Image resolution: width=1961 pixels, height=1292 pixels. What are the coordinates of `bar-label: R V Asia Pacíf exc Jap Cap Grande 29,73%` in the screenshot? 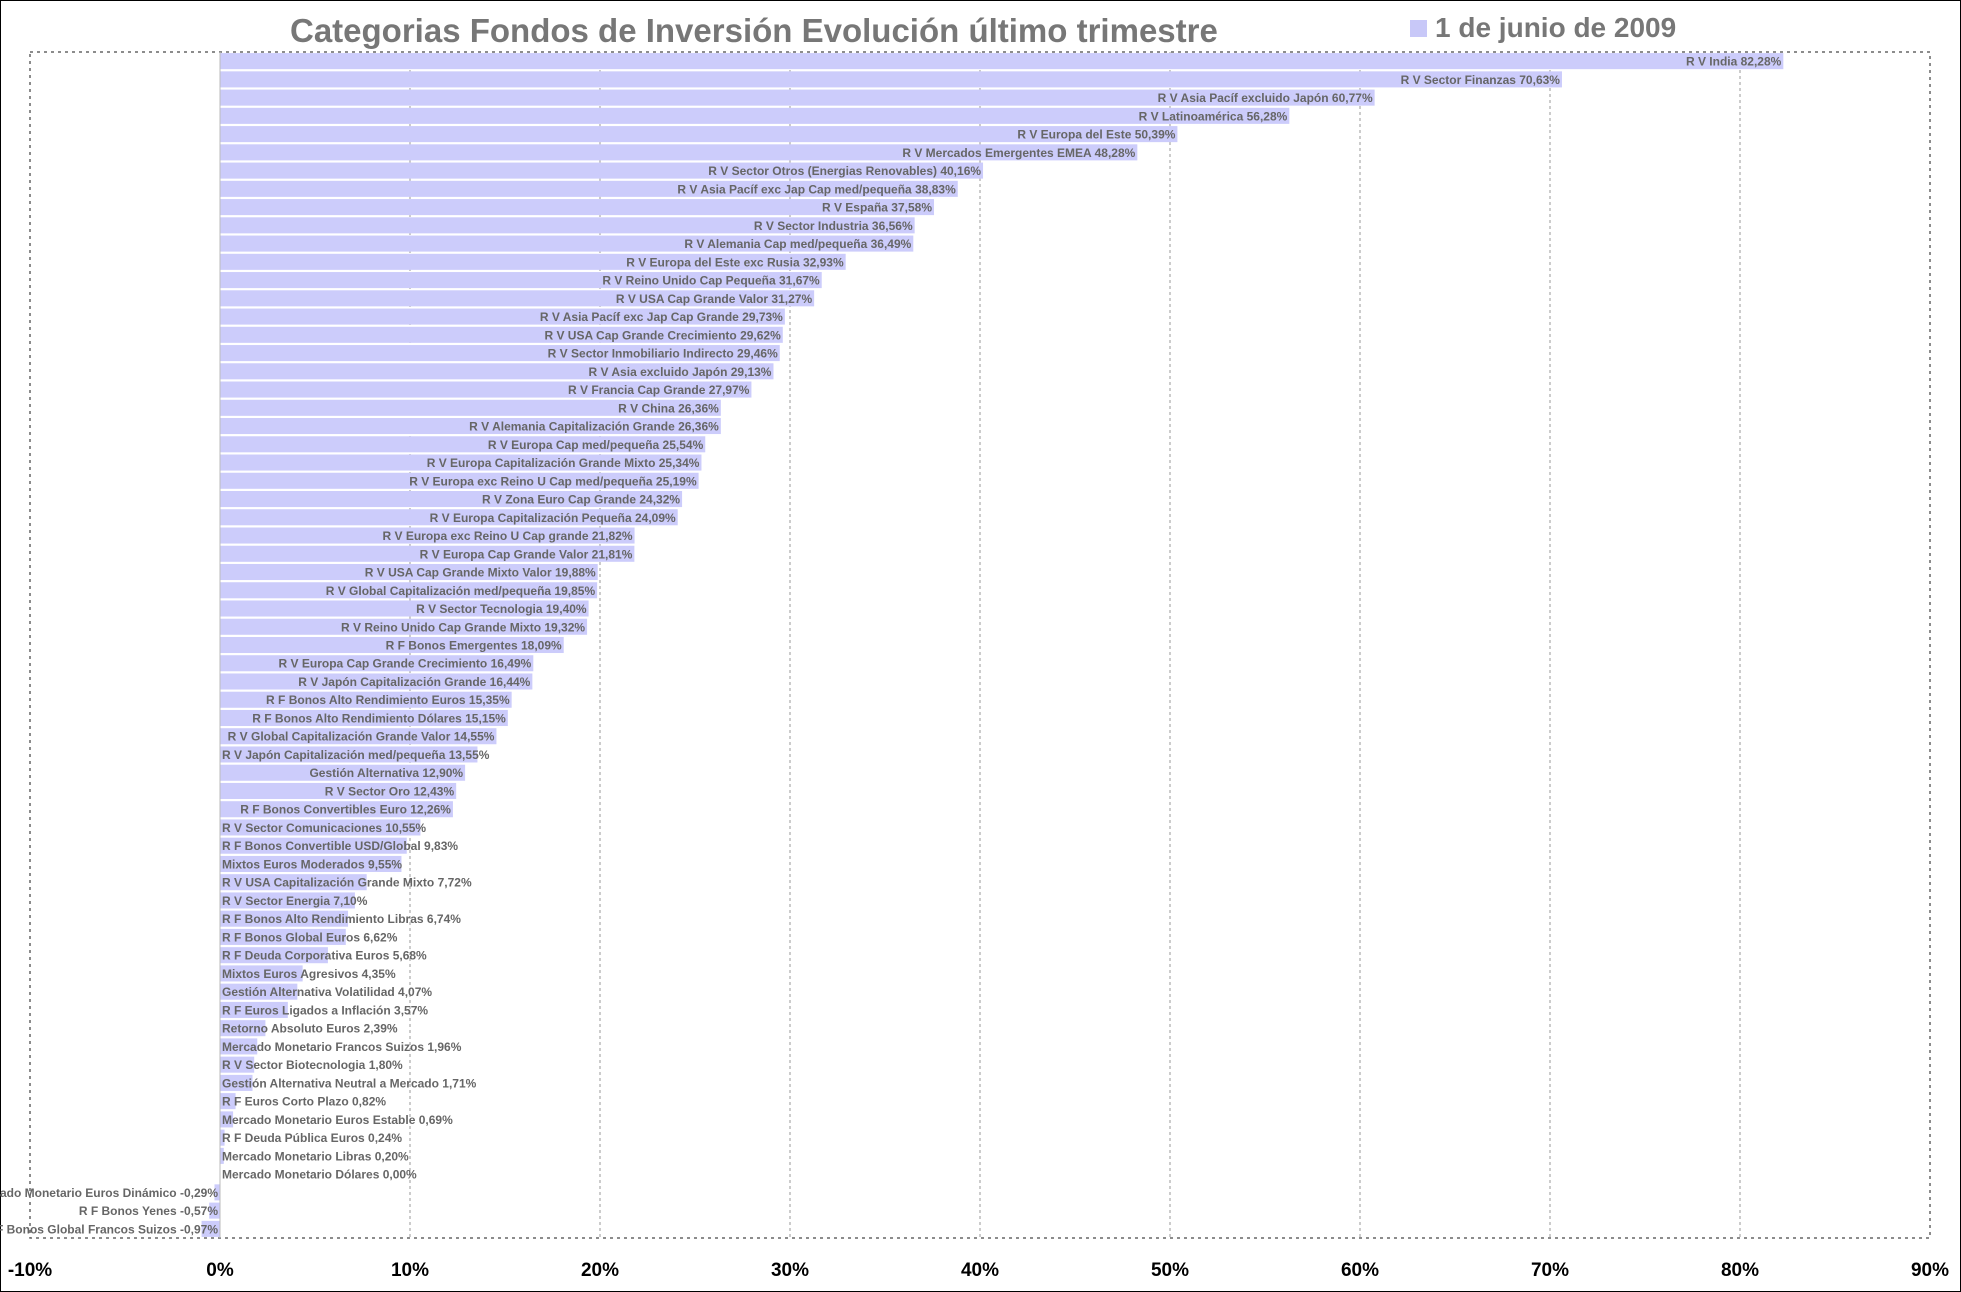 It's located at (661, 317).